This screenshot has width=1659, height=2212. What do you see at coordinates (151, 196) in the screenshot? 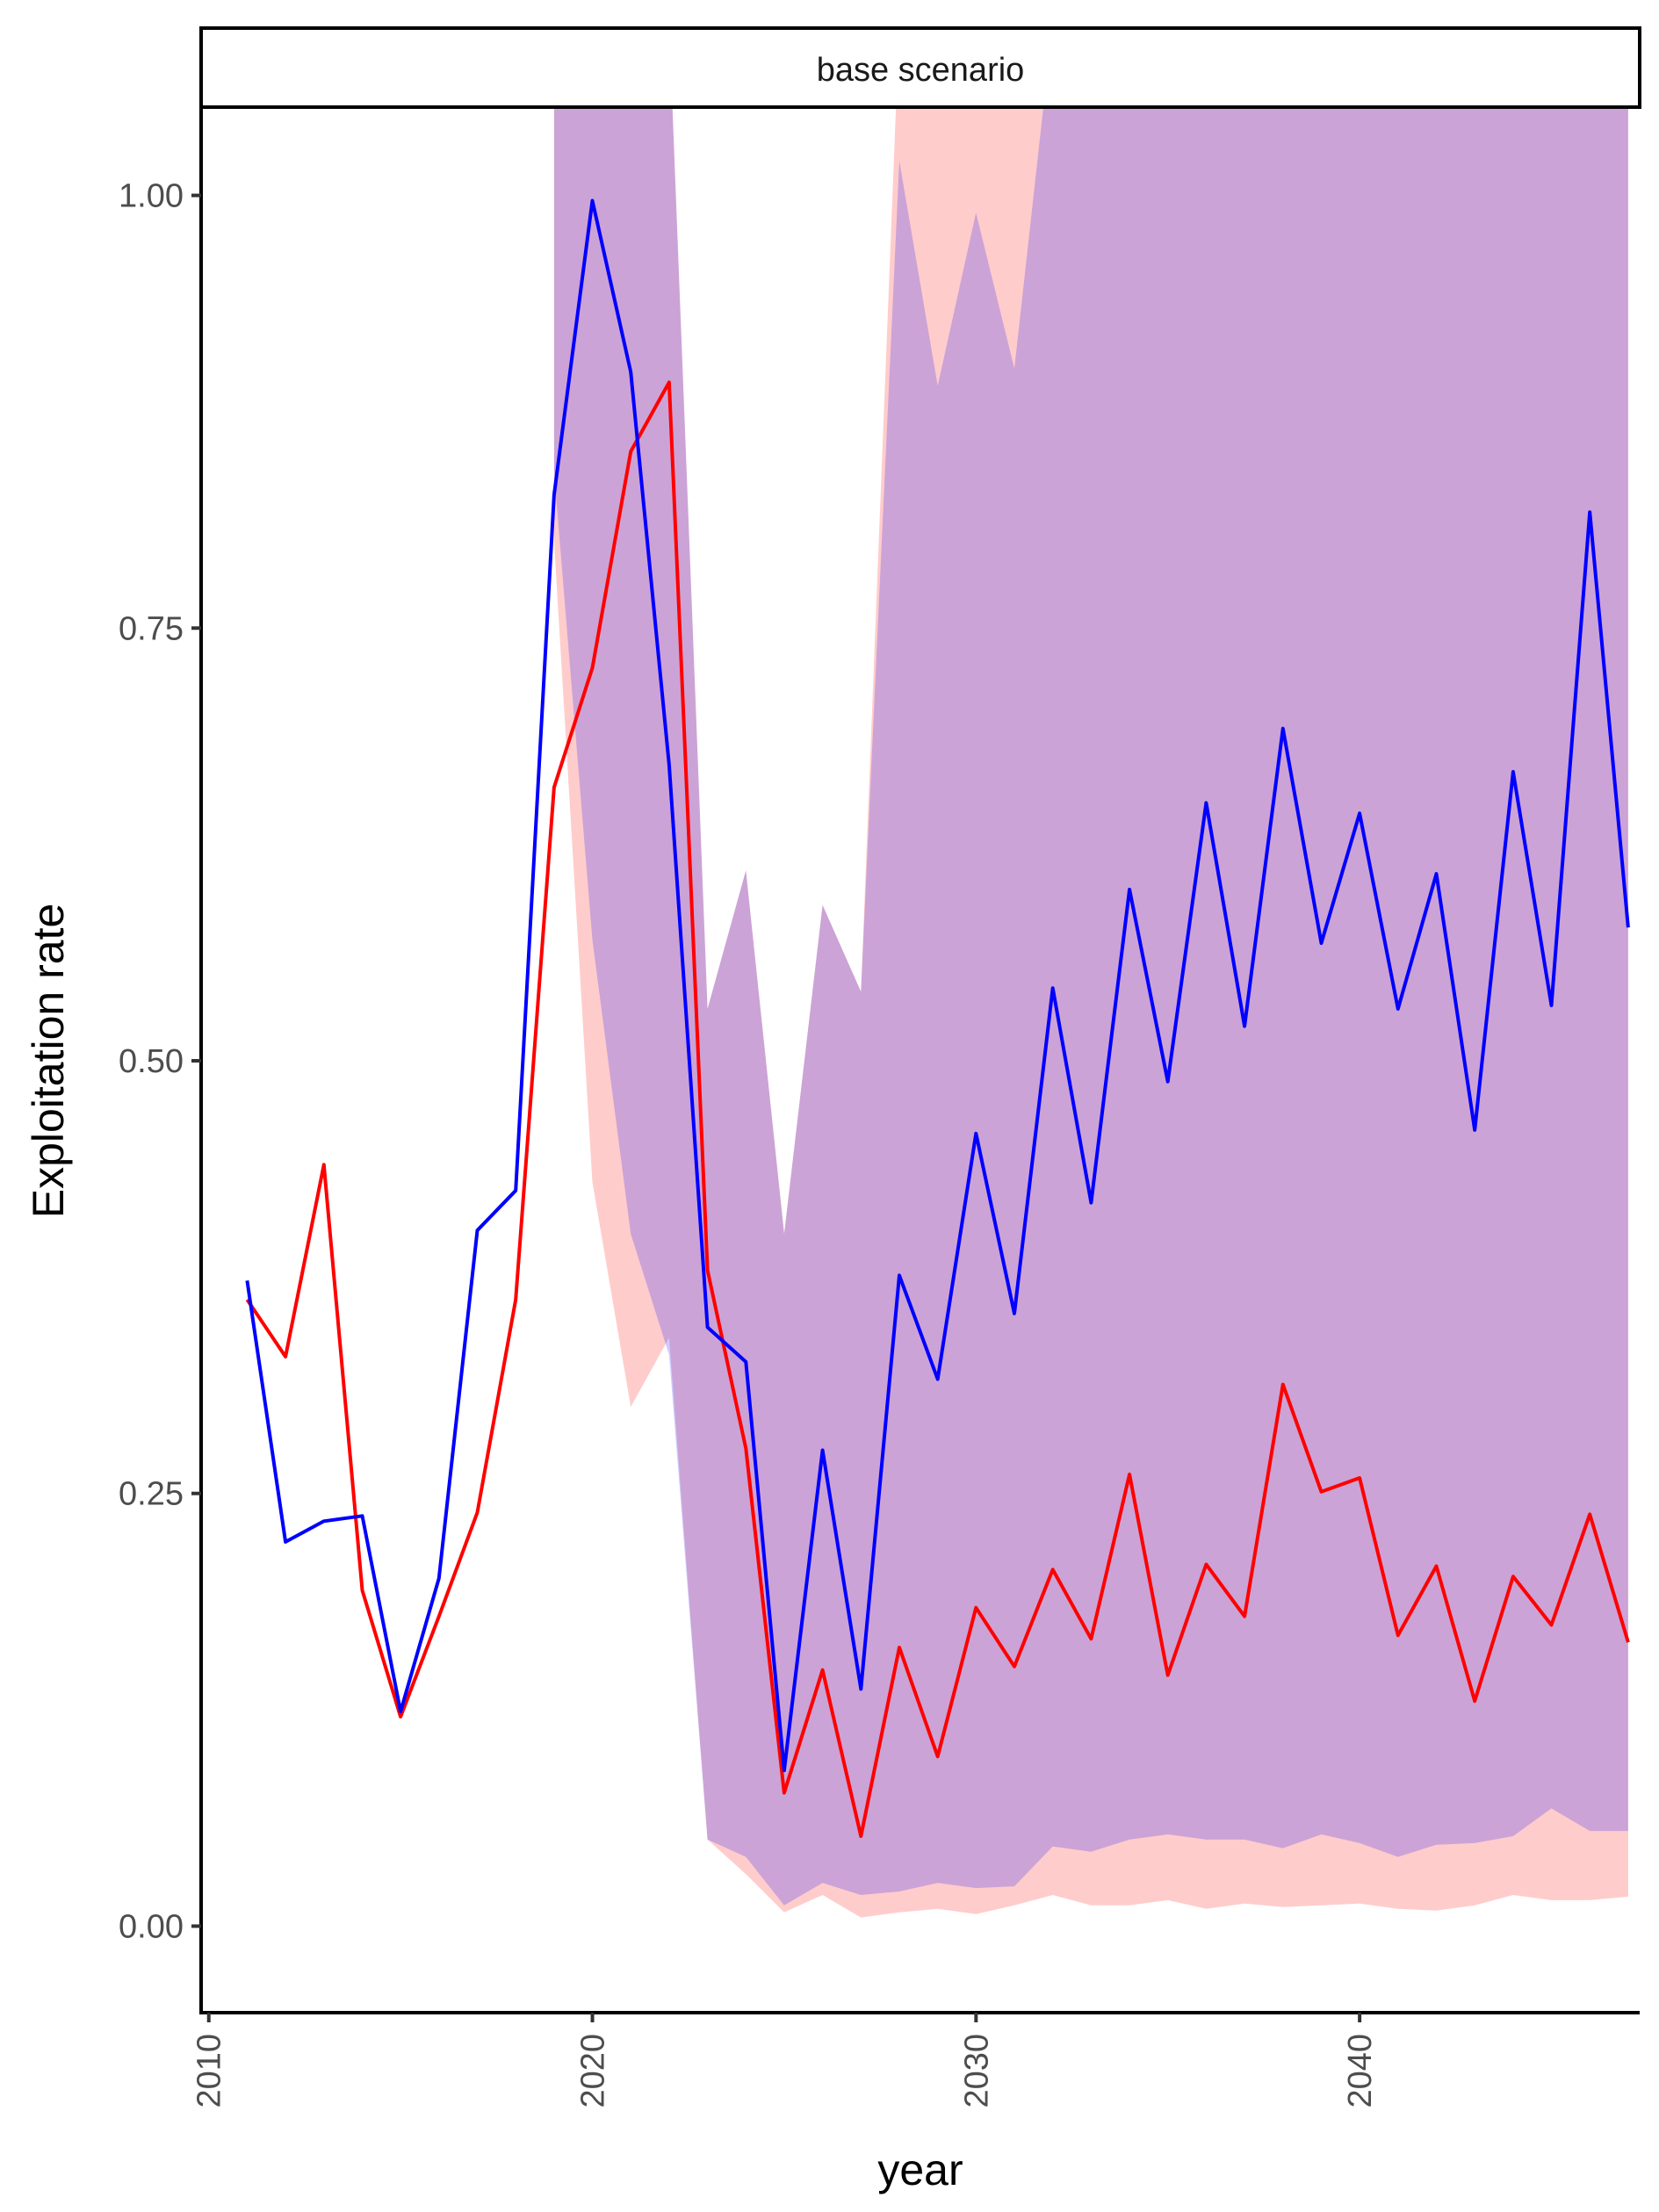
I see `y-tick-label: 1.00` at bounding box center [151, 196].